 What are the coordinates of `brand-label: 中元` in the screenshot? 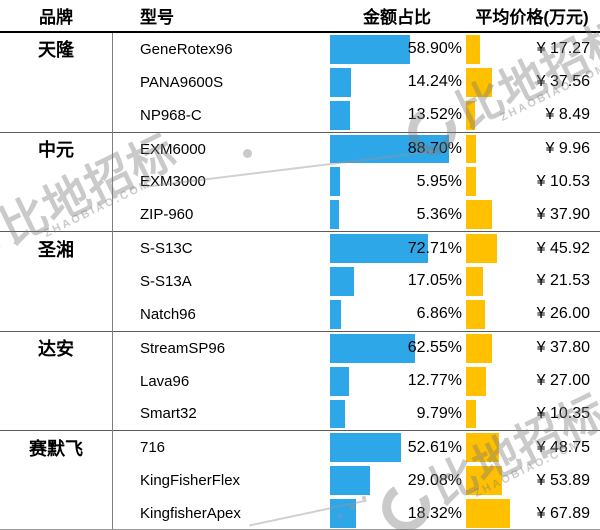 It's located at (56, 150).